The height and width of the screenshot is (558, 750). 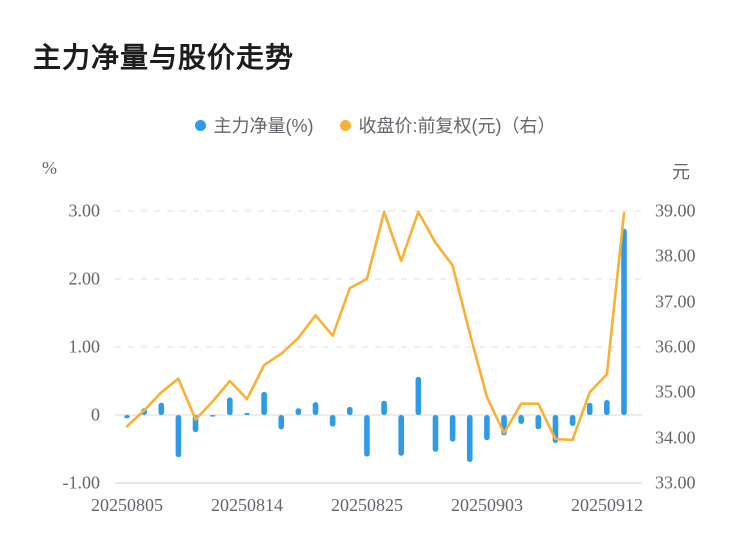 I want to click on legend-label: 收盘价:前复权(元)（右）, so click(x=457, y=126).